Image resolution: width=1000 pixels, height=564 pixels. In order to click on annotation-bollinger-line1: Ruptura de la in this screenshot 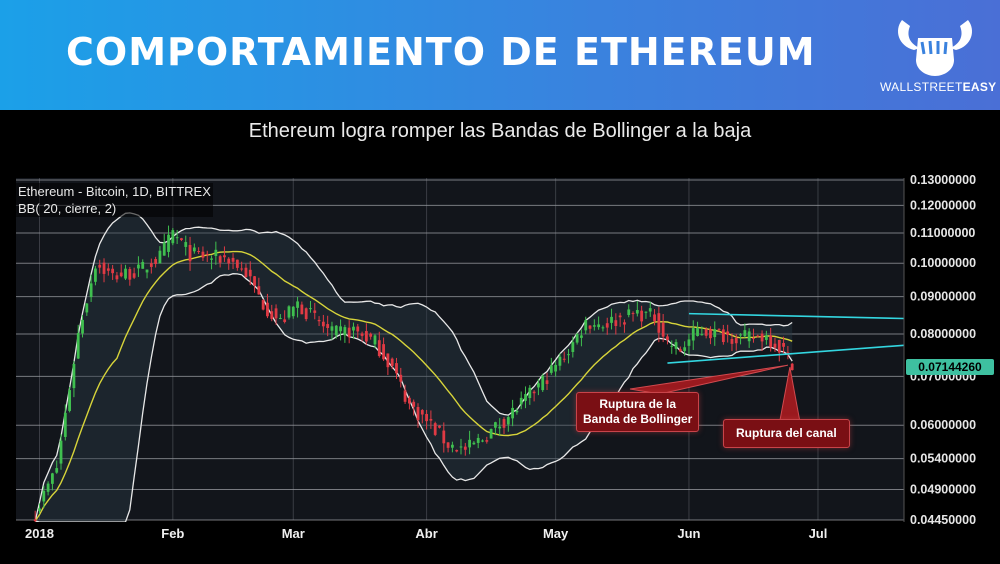, I will do `click(638, 404)`.